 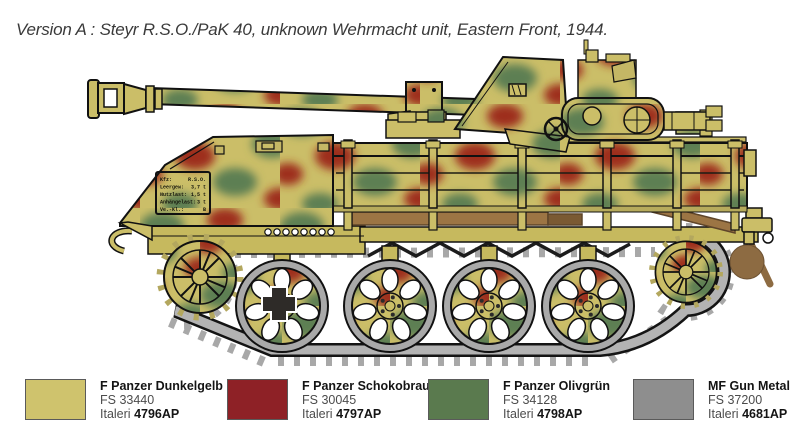 I want to click on svg-text:Ve.-Kl.:B: Ve.-Kl.: B, so click(x=183, y=210).